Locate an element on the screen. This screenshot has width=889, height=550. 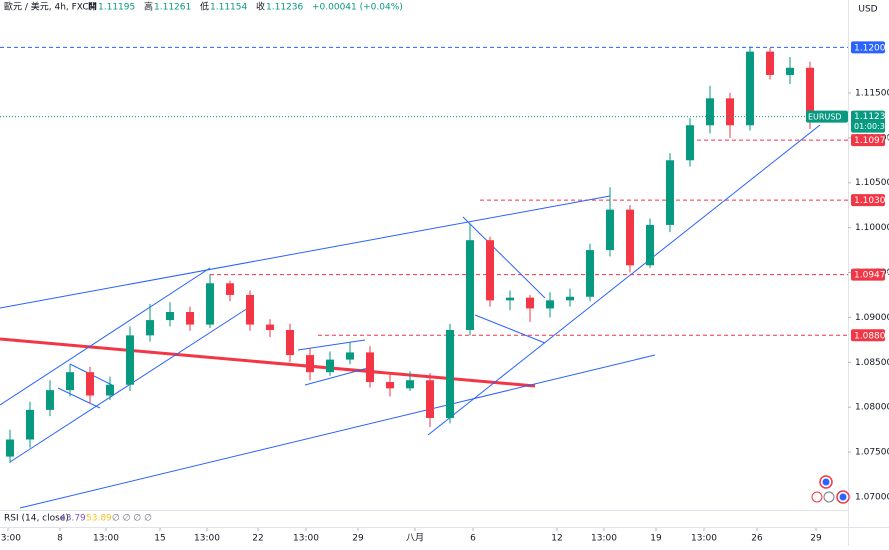
ohlc-label: 低 is located at coordinates (204, 7).